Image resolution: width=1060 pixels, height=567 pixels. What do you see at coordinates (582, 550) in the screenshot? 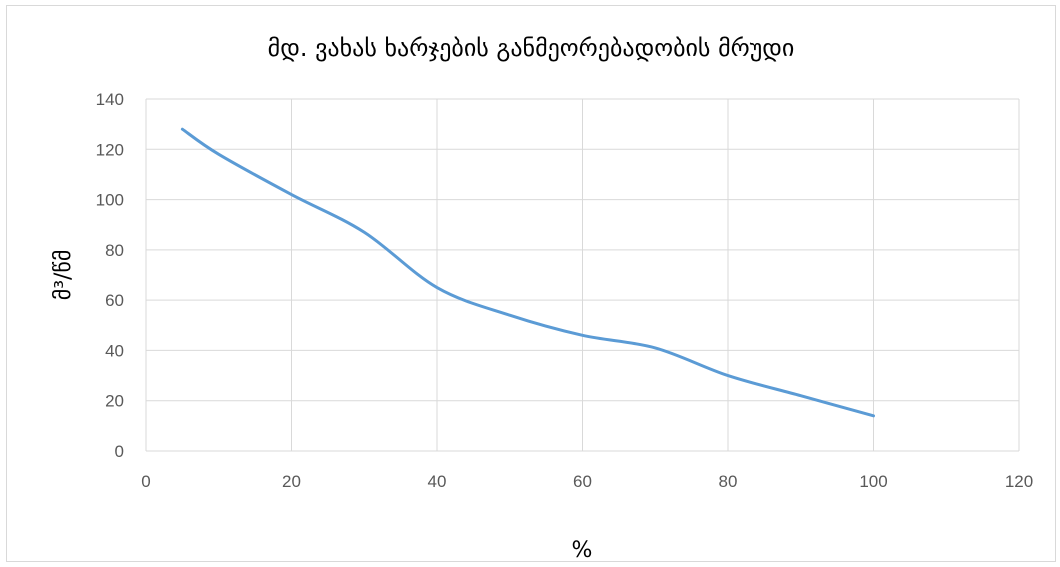
I see `x-axis-title: %` at bounding box center [582, 550].